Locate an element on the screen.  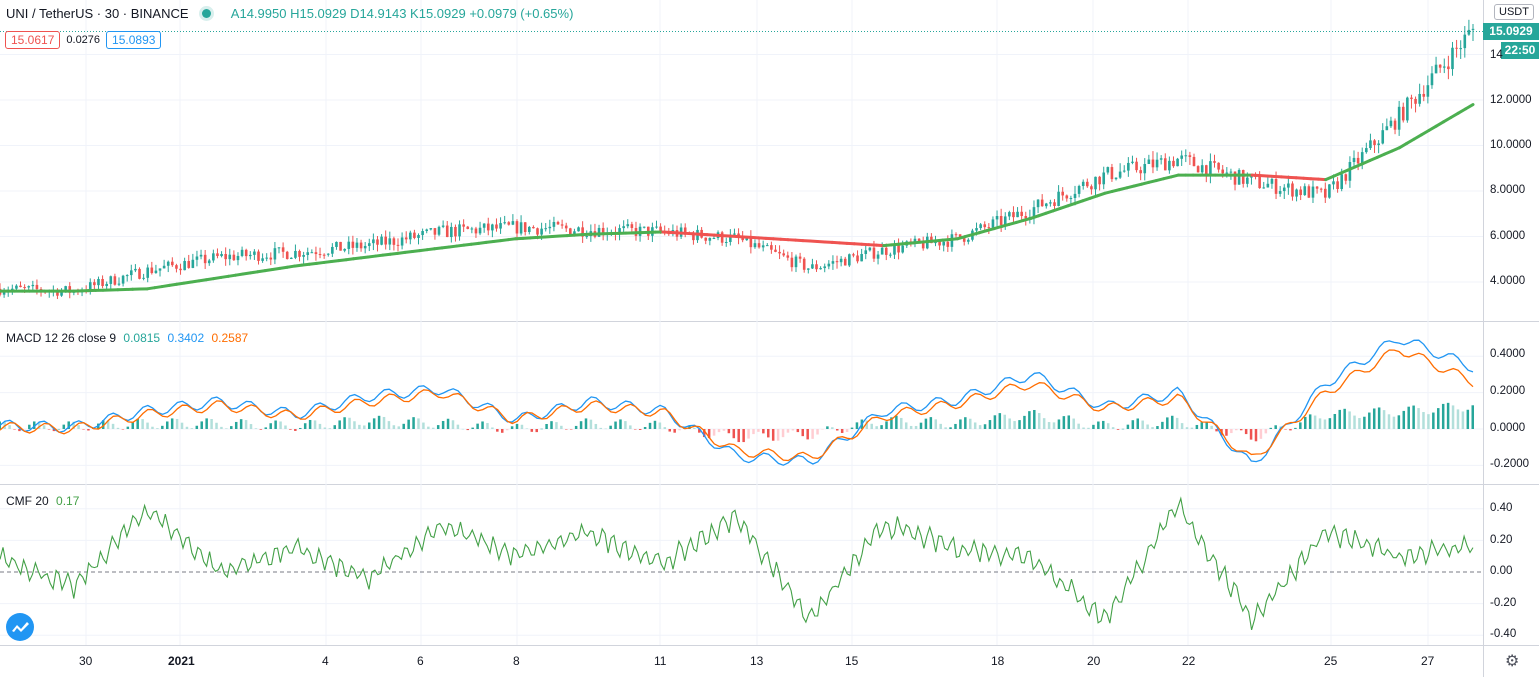
currency-label: USDT is located at coordinates (1514, 12).